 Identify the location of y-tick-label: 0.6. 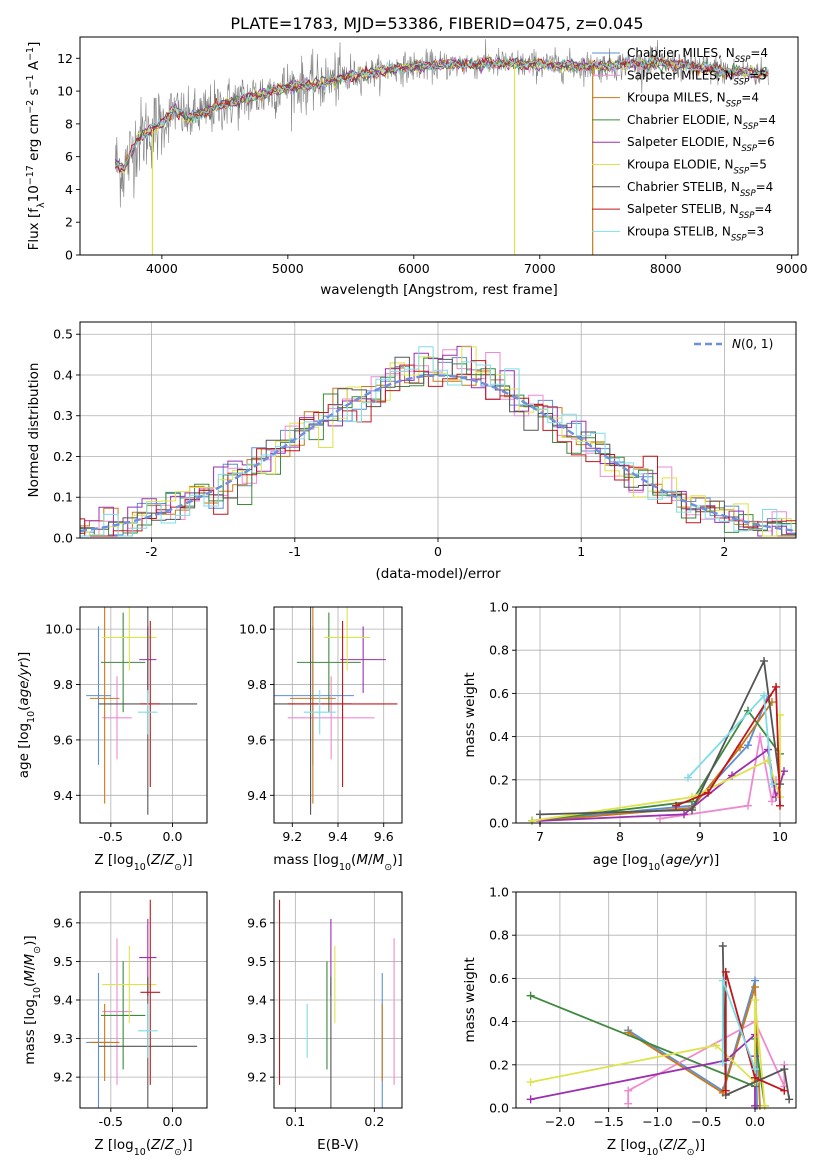
(499, 978).